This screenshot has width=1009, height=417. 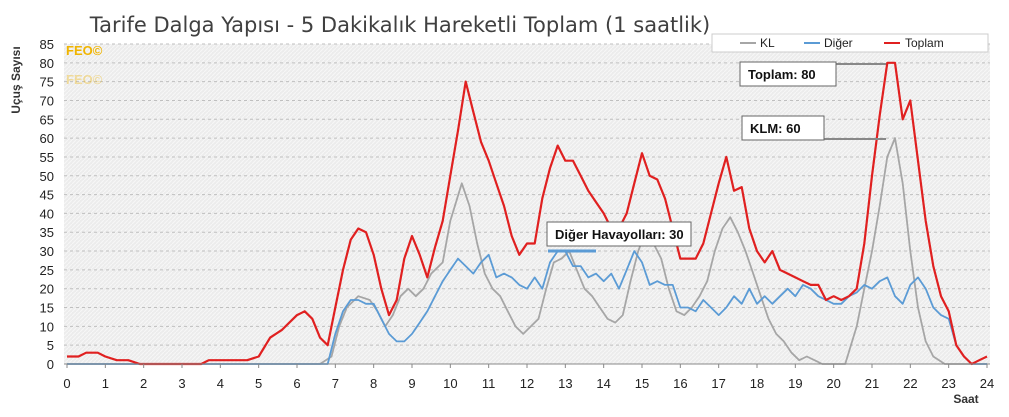 What do you see at coordinates (84, 50) in the screenshot?
I see `watermark: FEO©` at bounding box center [84, 50].